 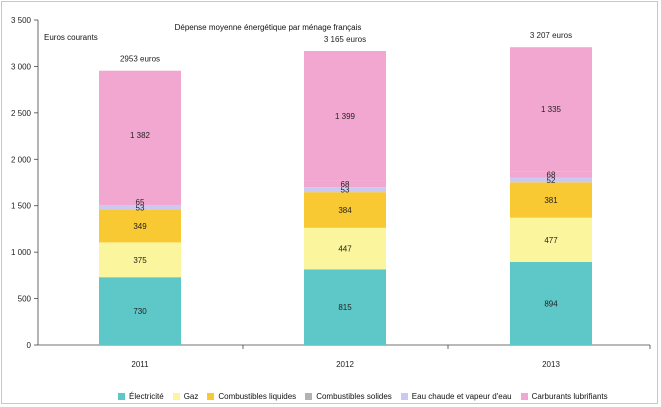 I want to click on y-tick-label: 3 000, so click(x=21, y=66).